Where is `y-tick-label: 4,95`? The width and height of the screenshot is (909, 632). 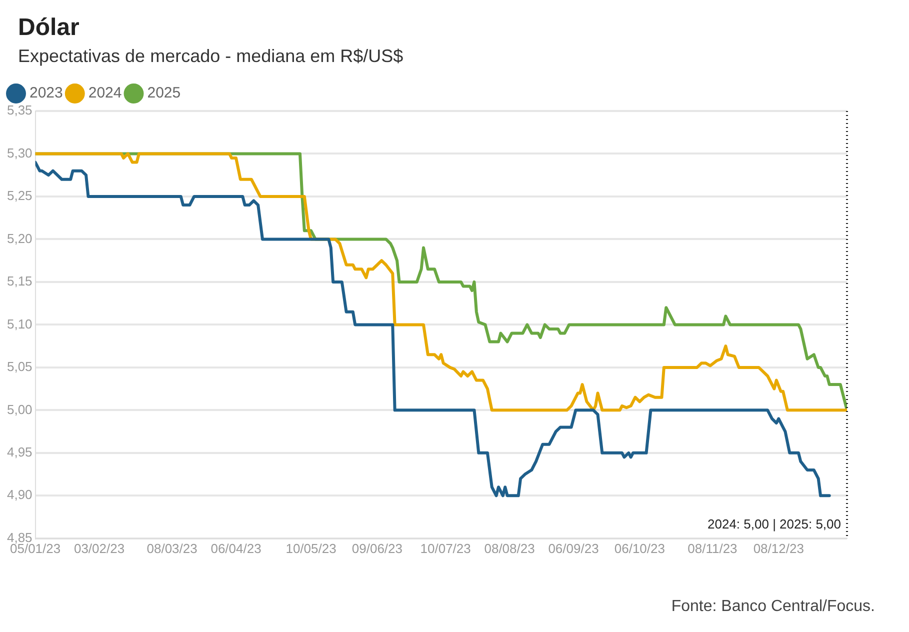 y-tick-label: 4,95 is located at coordinates (19, 452).